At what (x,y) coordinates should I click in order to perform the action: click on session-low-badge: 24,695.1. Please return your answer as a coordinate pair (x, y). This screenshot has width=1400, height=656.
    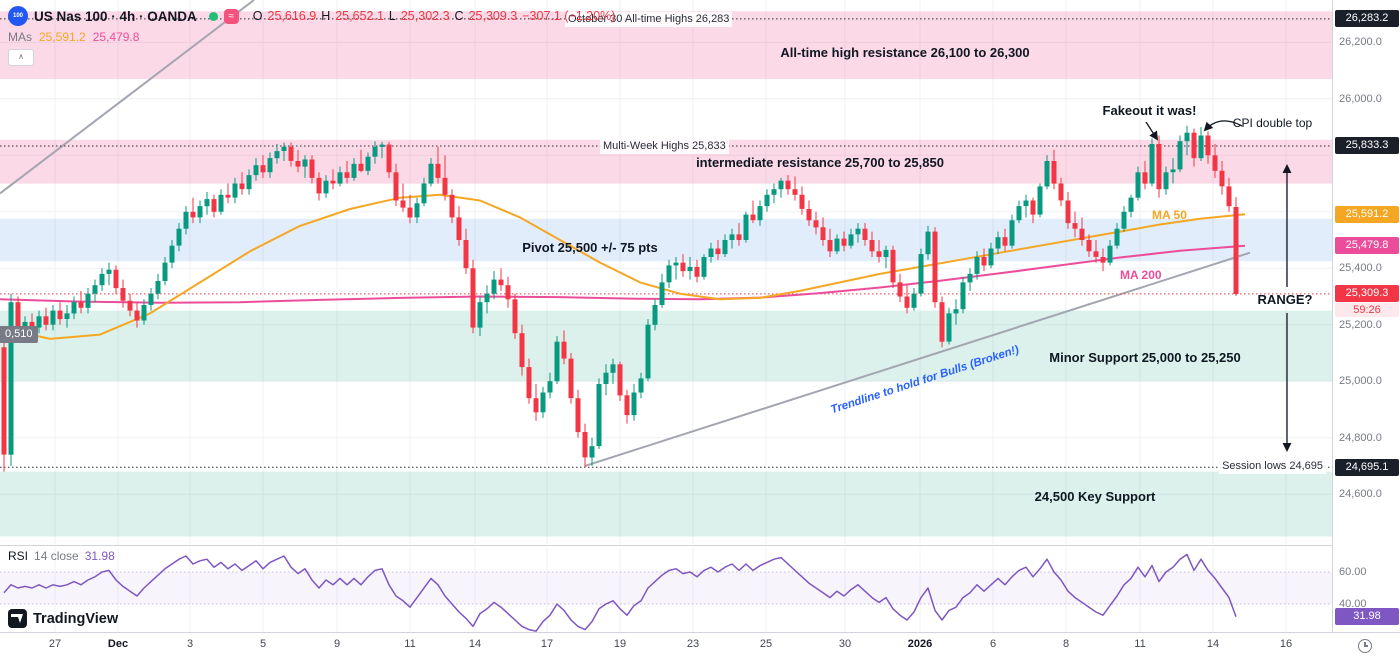
    Looking at the image, I should click on (1367, 467).